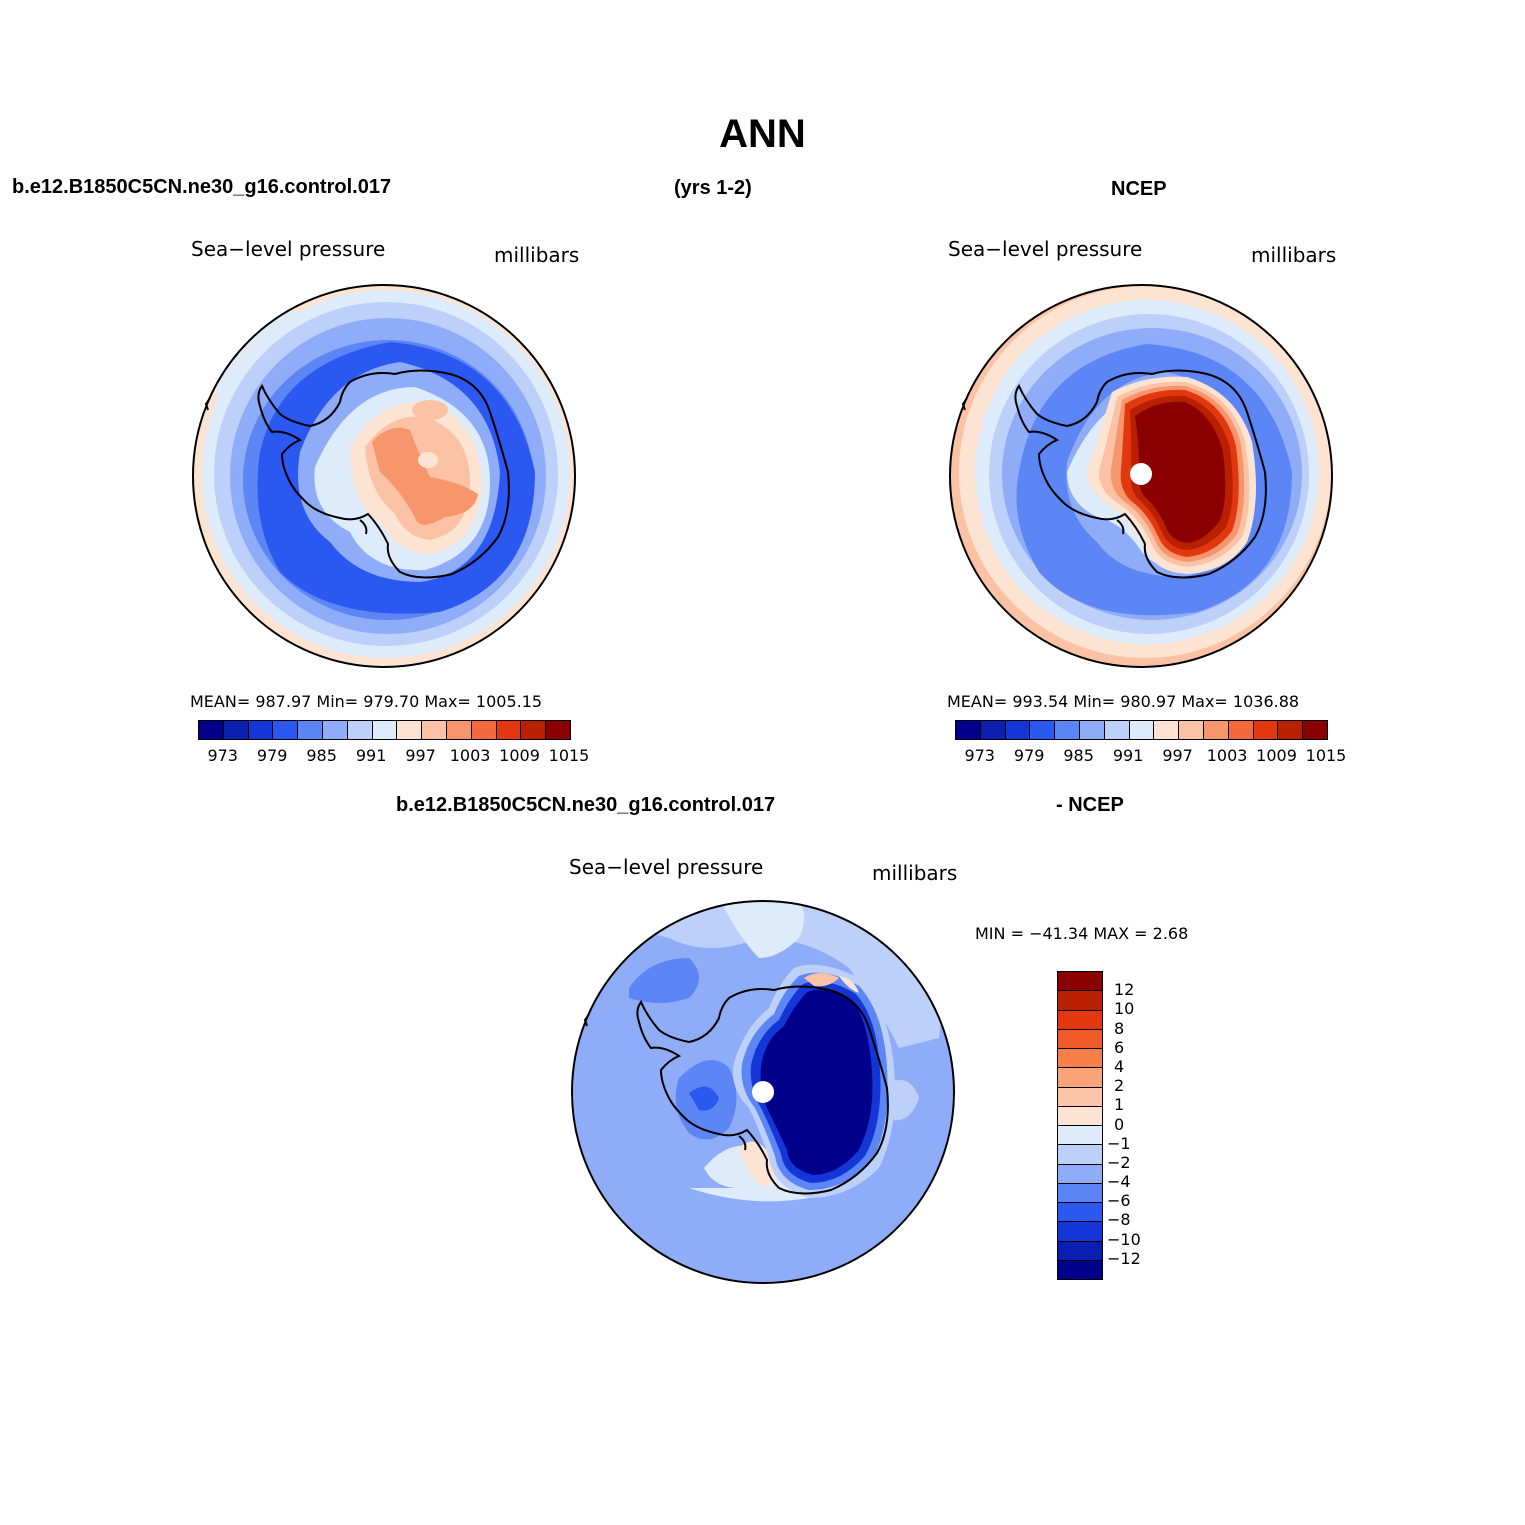 The height and width of the screenshot is (1525, 1525). I want to click on colorbar-tick-label: 2, so click(1119, 1086).